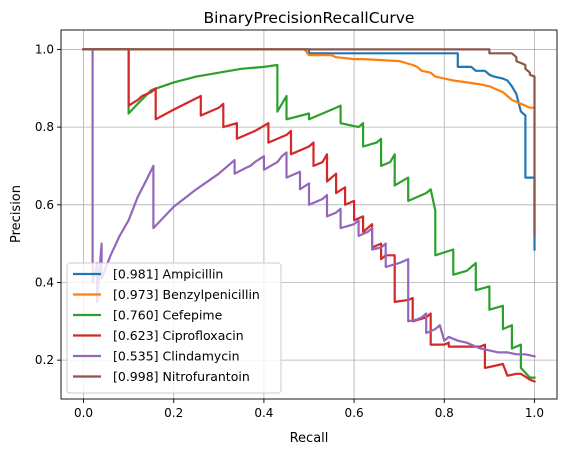 The image size is (567, 455). Describe the element at coordinates (309, 438) in the screenshot. I see `x-axis-label: Recall` at that location.